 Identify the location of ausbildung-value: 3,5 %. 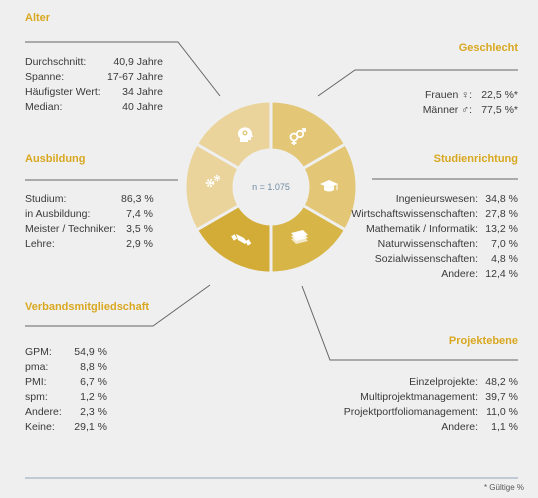
(139, 229).